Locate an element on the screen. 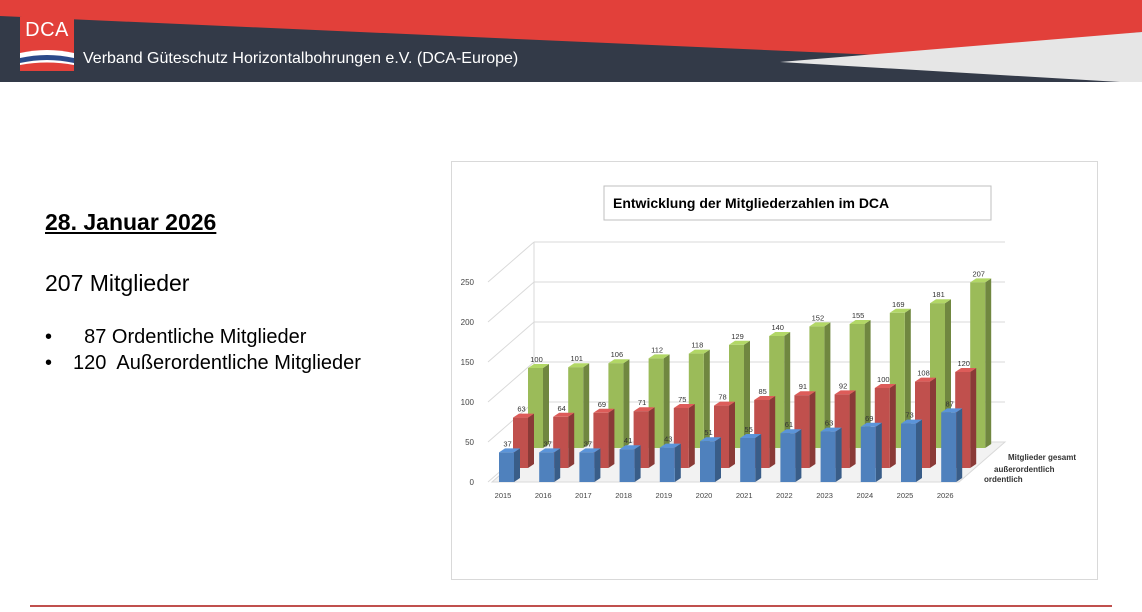  y-tick-label: 50 is located at coordinates (469, 442).